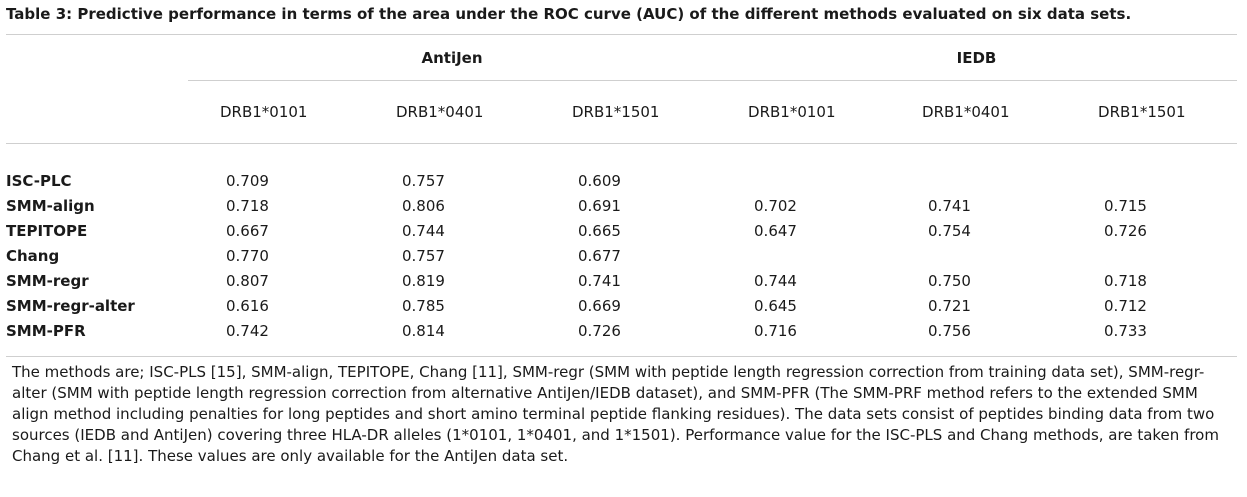 The width and height of the screenshot is (1247, 497). Describe the element at coordinates (452, 57) in the screenshot. I see `group-header-antijen: AntiJen` at that location.